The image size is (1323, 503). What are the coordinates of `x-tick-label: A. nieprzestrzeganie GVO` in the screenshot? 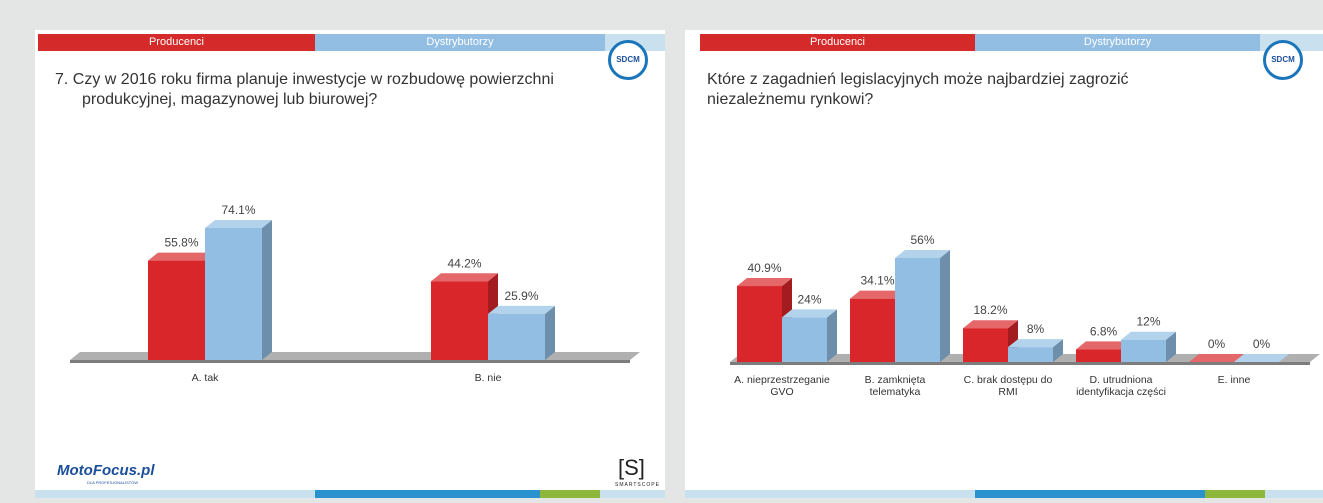 It's located at (782, 386).